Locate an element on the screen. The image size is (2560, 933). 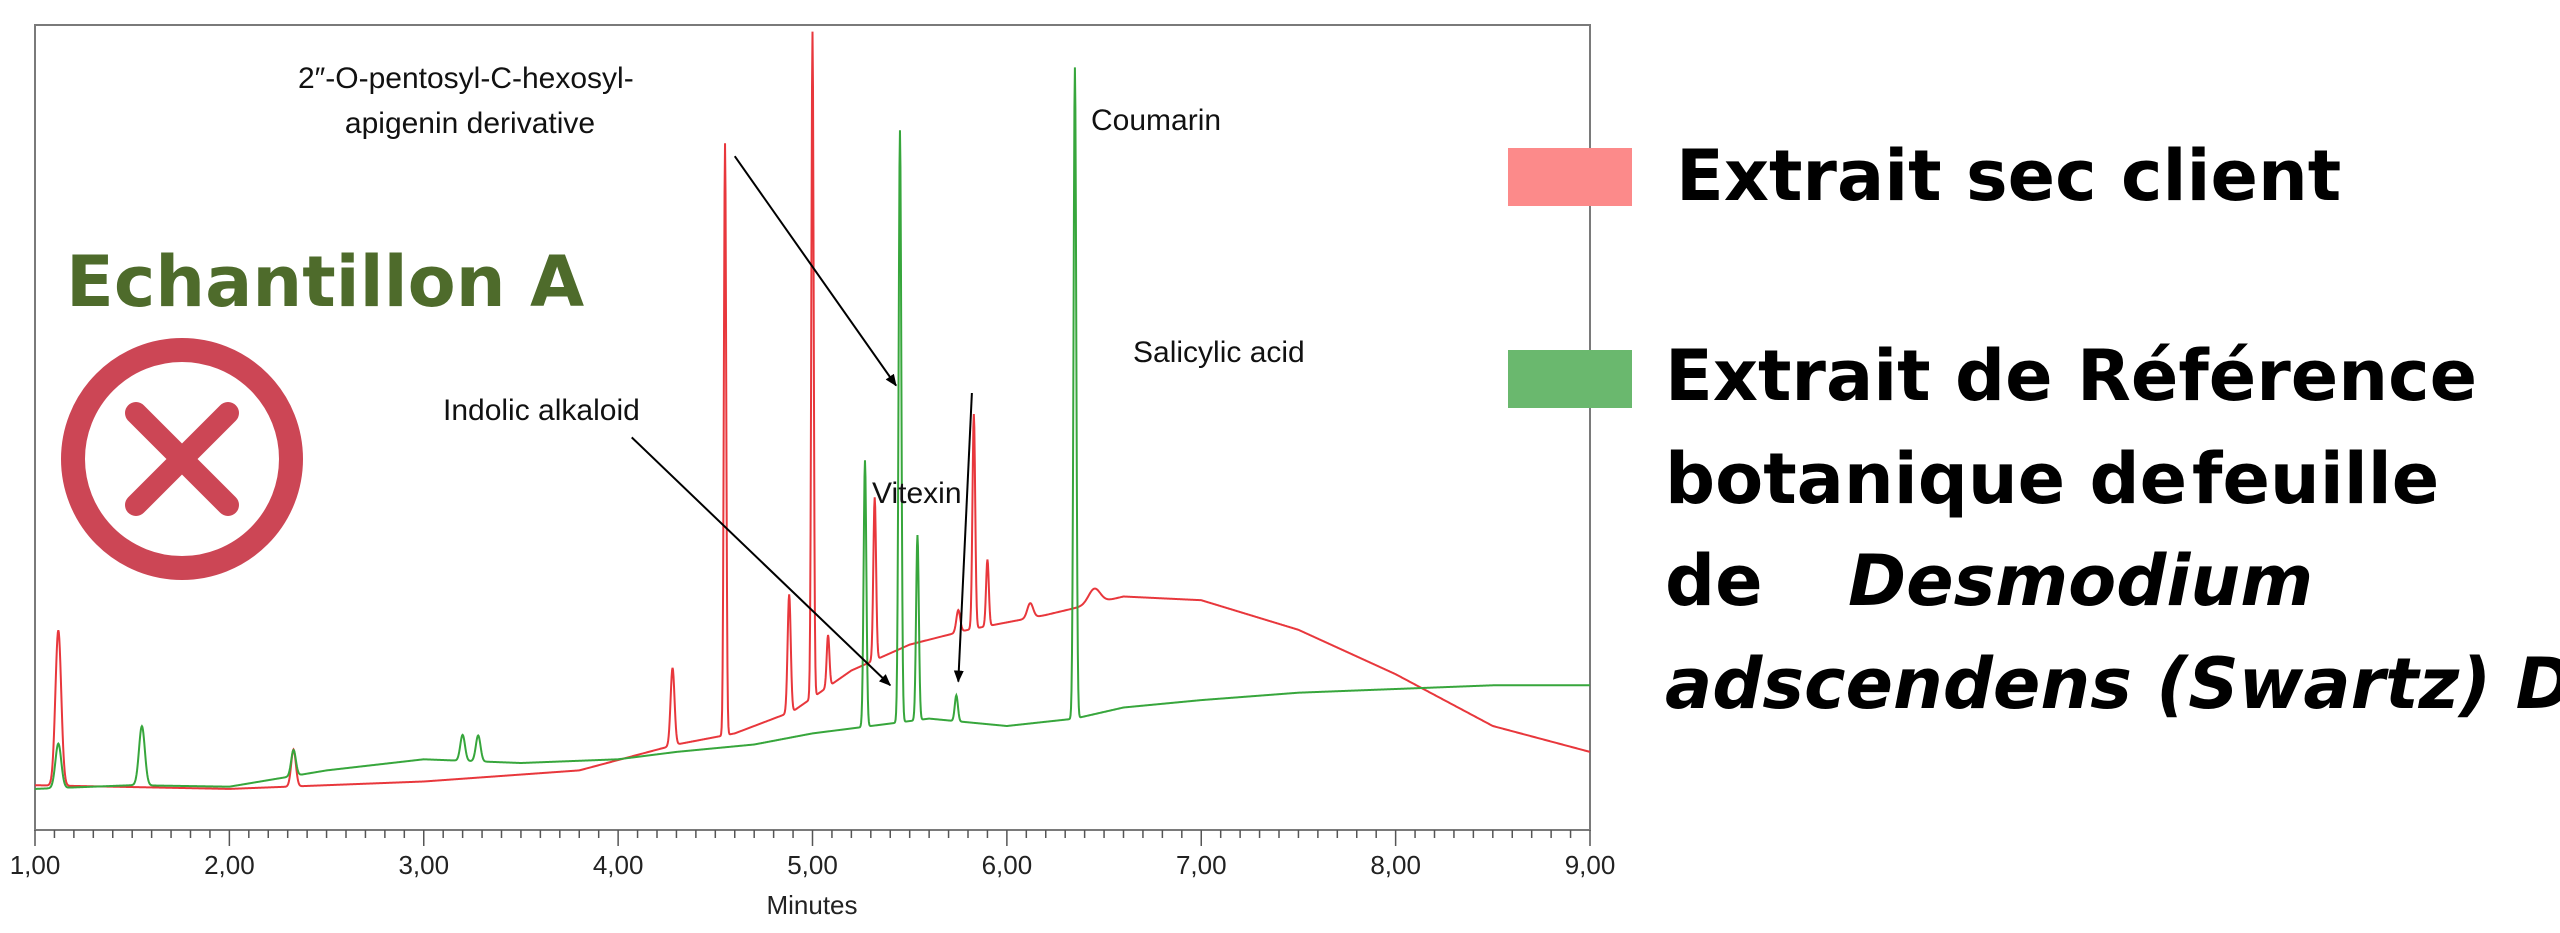
legend-label-client: Extrait sec client is located at coordinates (2008, 176).